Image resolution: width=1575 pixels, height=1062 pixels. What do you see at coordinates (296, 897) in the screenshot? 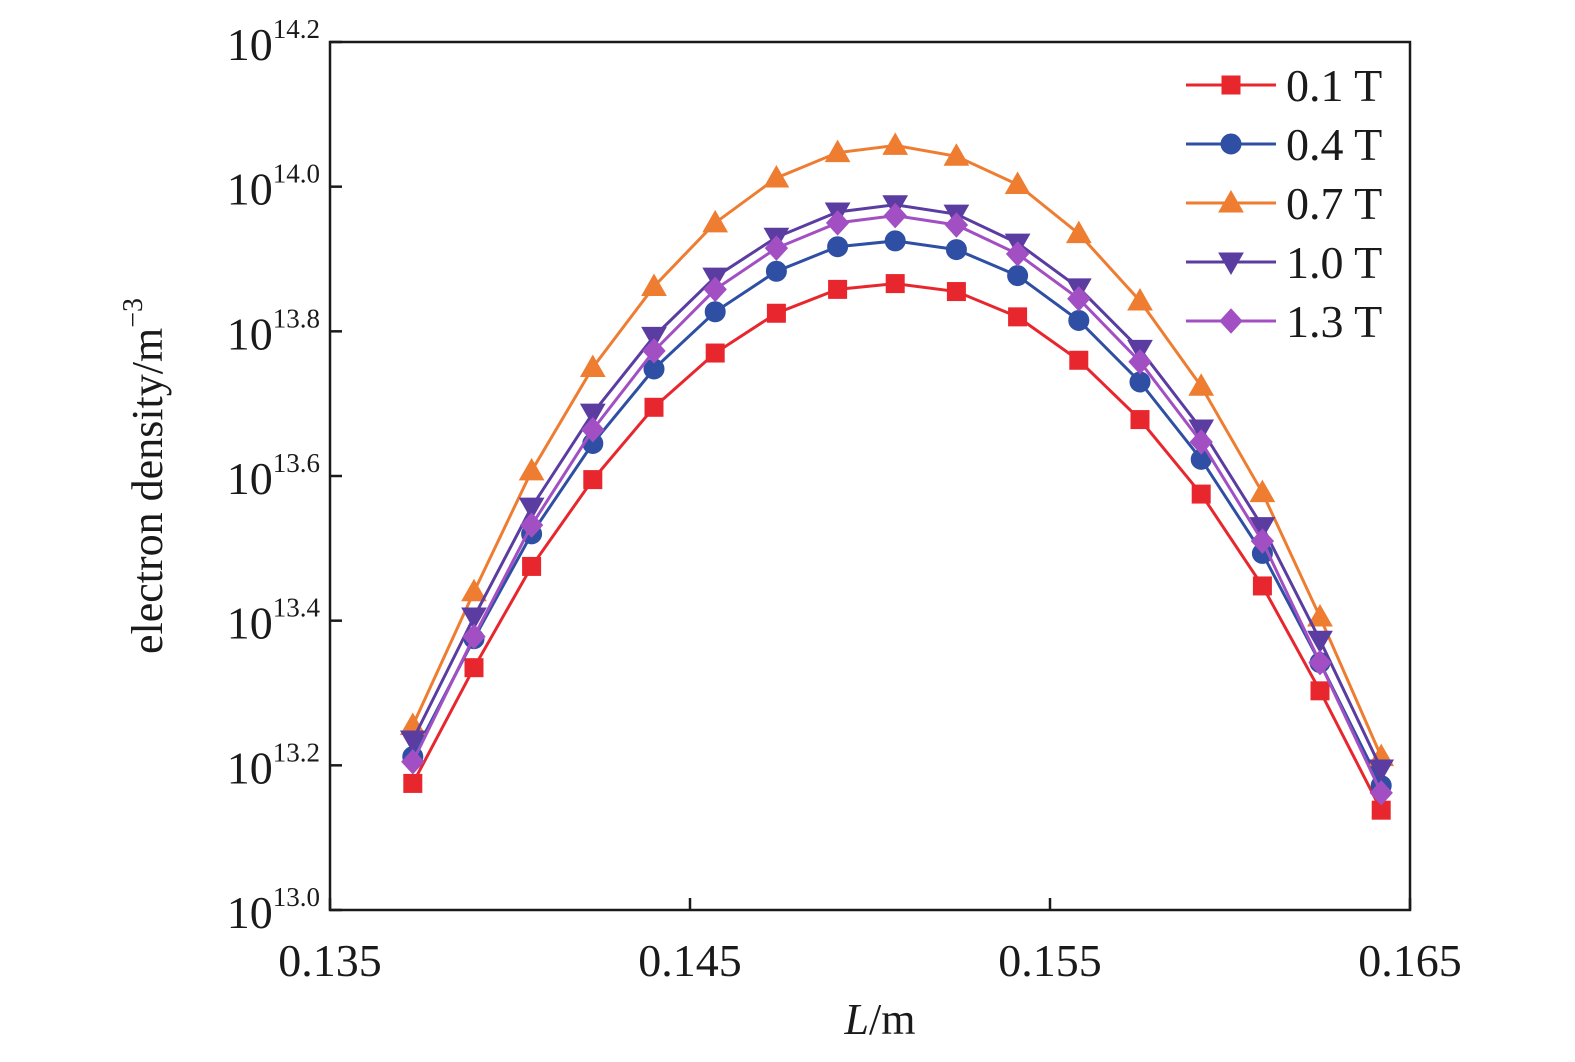
I see `y-tick-exponent: 13.0` at bounding box center [296, 897].